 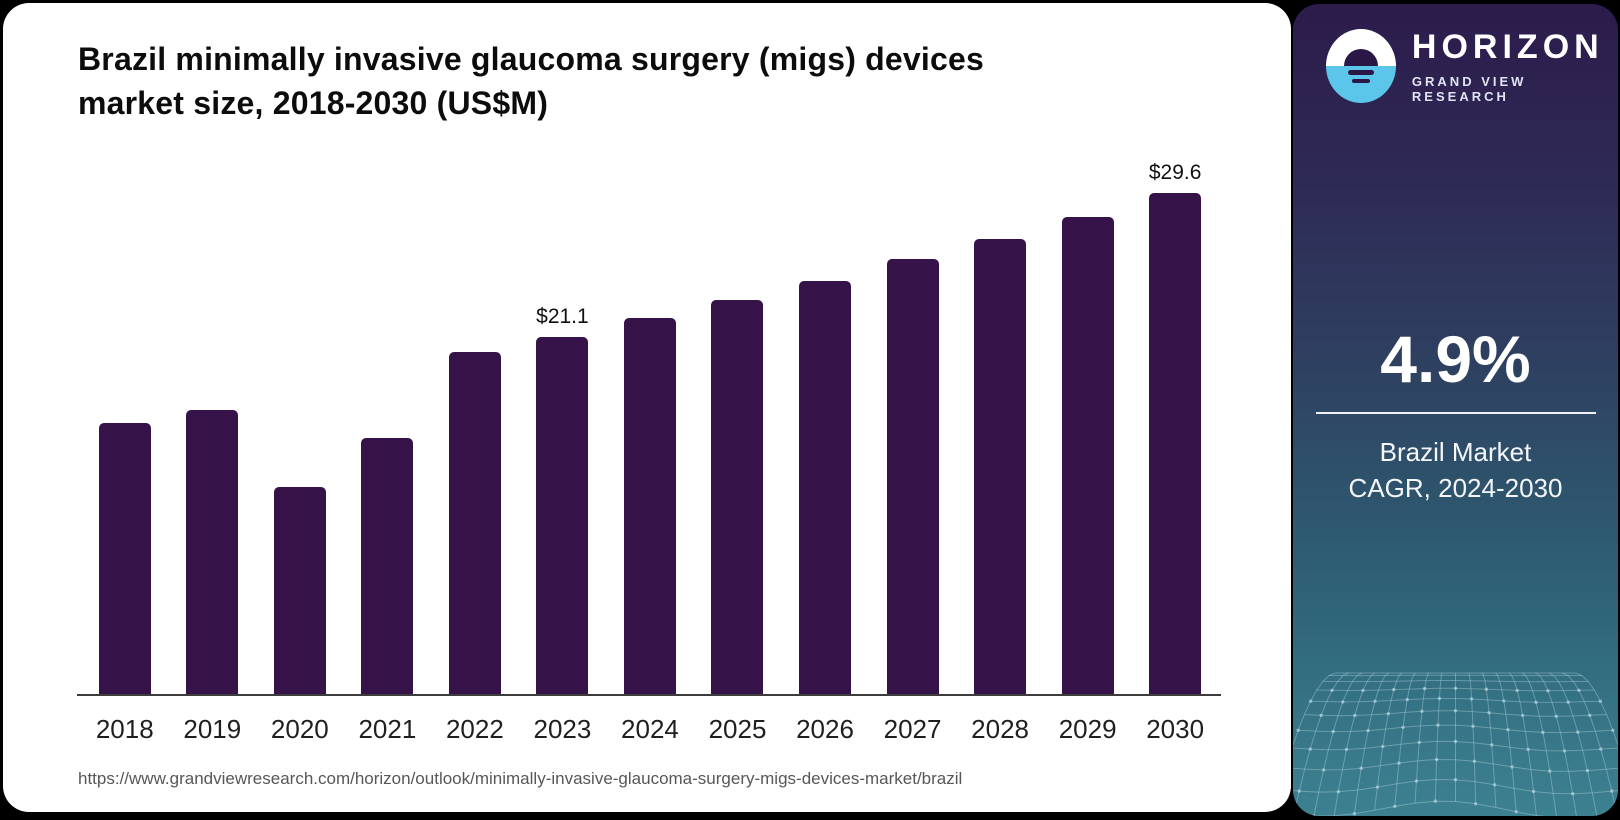 What do you see at coordinates (1455, 470) in the screenshot?
I see `stat-caption: Brazil Market CAGR, 2024-2030` at bounding box center [1455, 470].